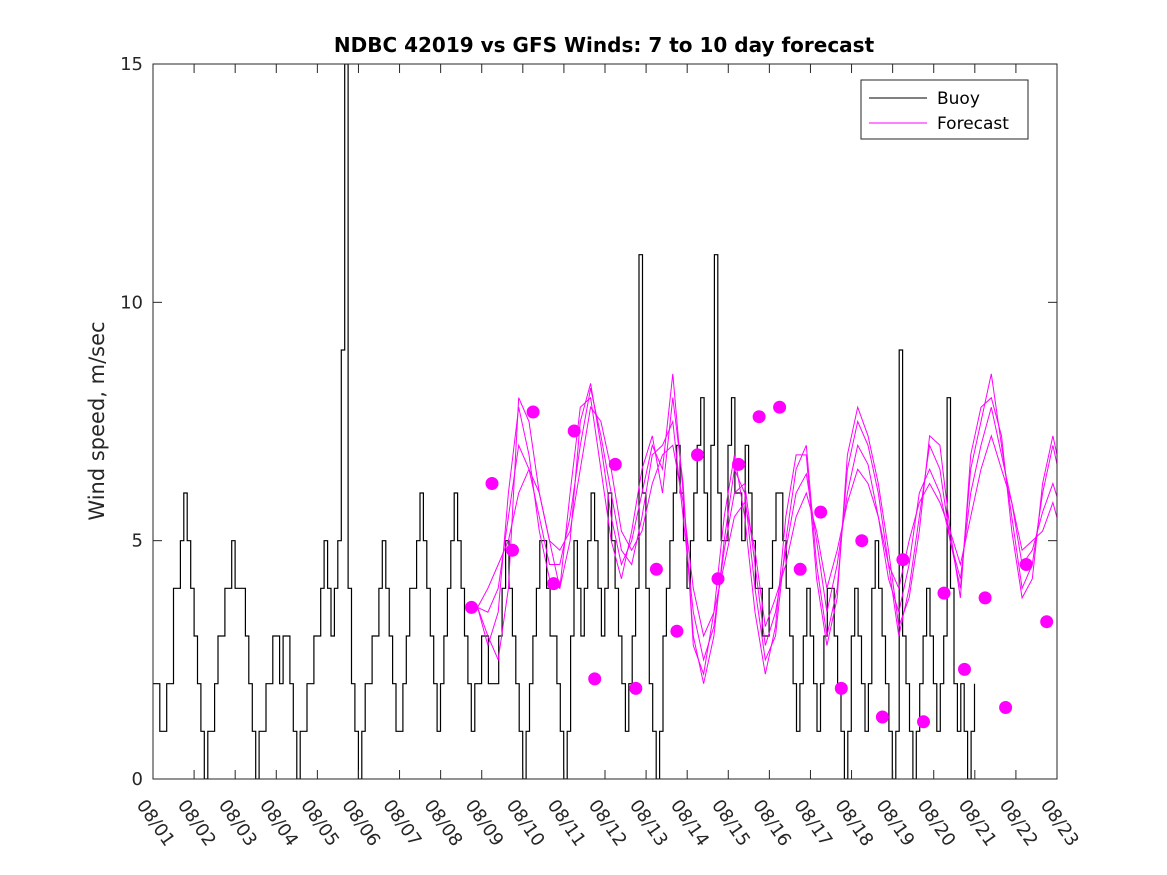 The height and width of the screenshot is (875, 1167). Describe the element at coordinates (131, 302) in the screenshot. I see `y-tick-label: 10` at that location.